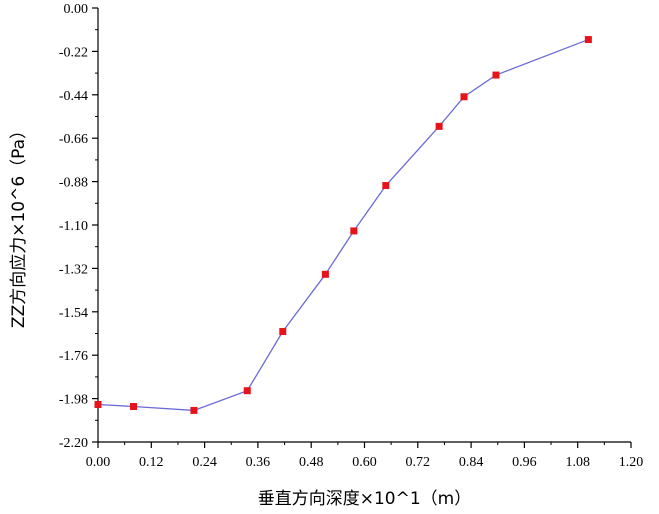  Describe the element at coordinates (365, 499) in the screenshot. I see `x-axis-title: 垂直方向深度×10^1（m）` at that location.